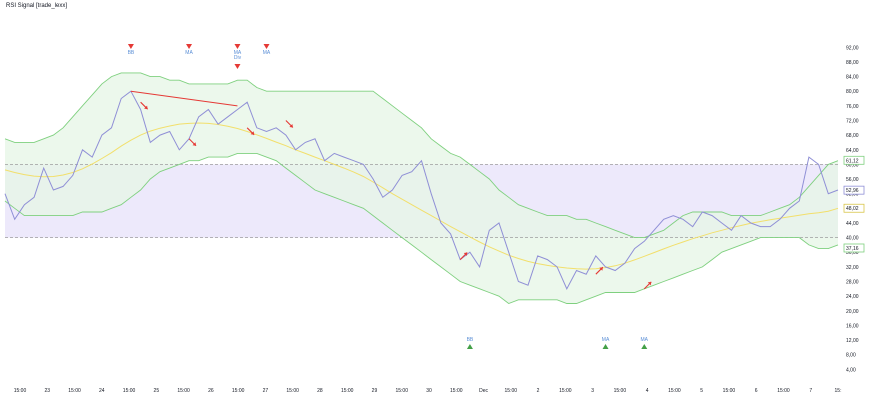  I want to click on x-tick-label: 2, so click(538, 391).